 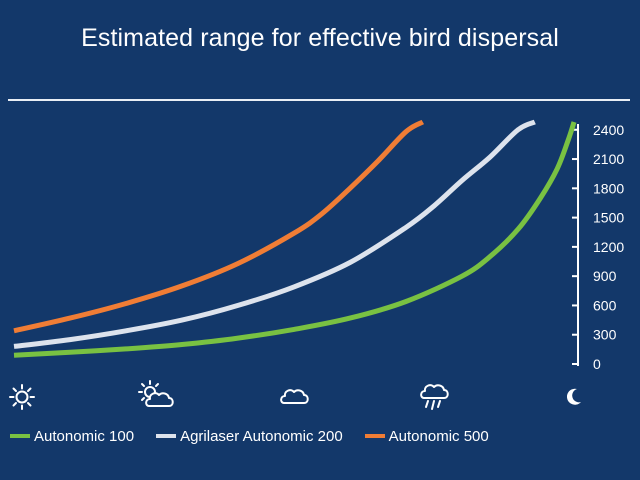 I want to click on legend-item: Autonomic 500, so click(x=426, y=436).